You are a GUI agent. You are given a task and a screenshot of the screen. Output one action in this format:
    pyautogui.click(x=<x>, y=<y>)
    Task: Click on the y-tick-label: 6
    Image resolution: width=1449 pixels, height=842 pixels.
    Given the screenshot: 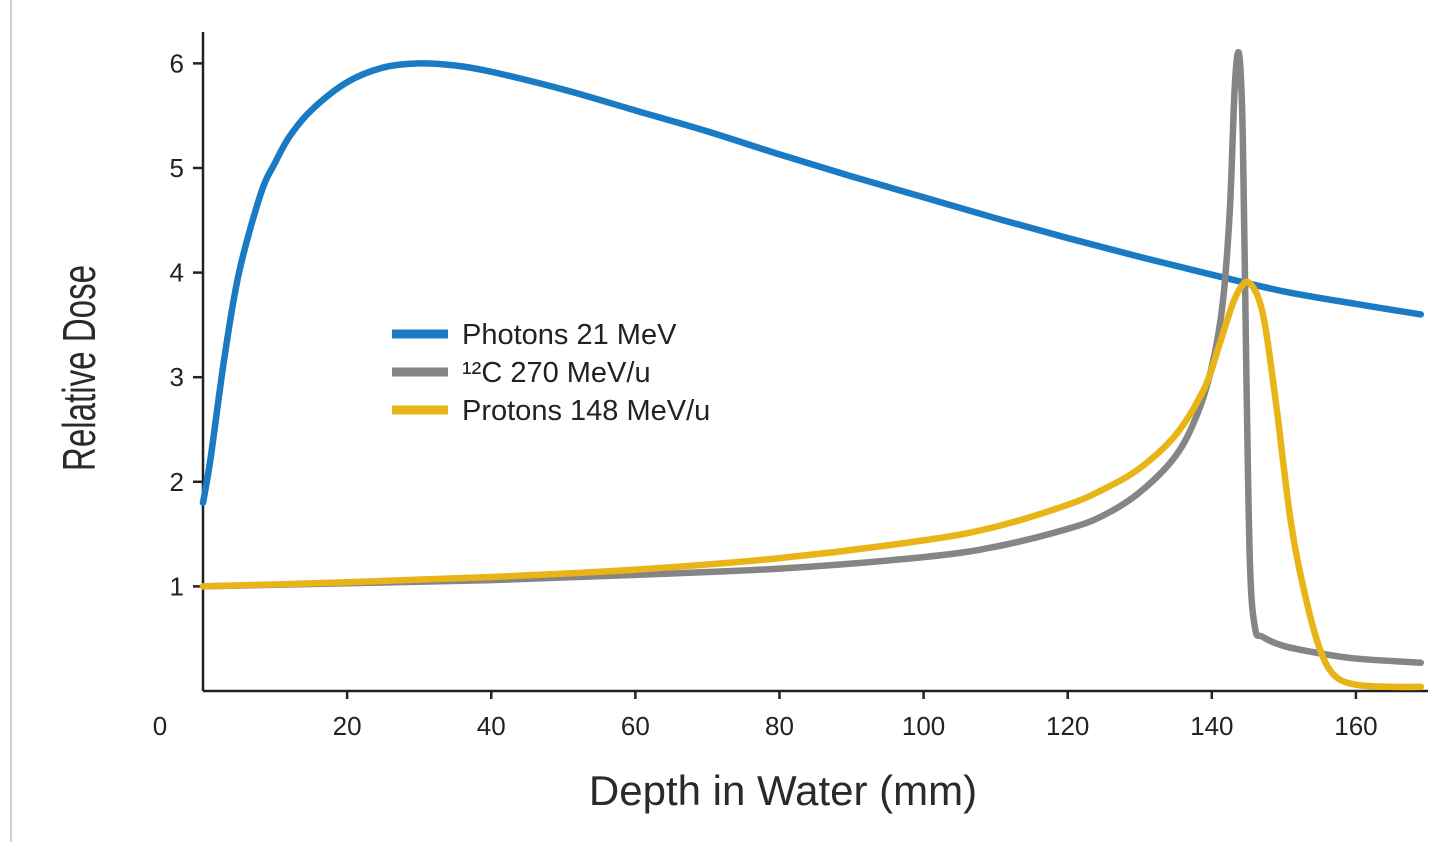 What is the action you would take?
    pyautogui.click(x=177, y=63)
    